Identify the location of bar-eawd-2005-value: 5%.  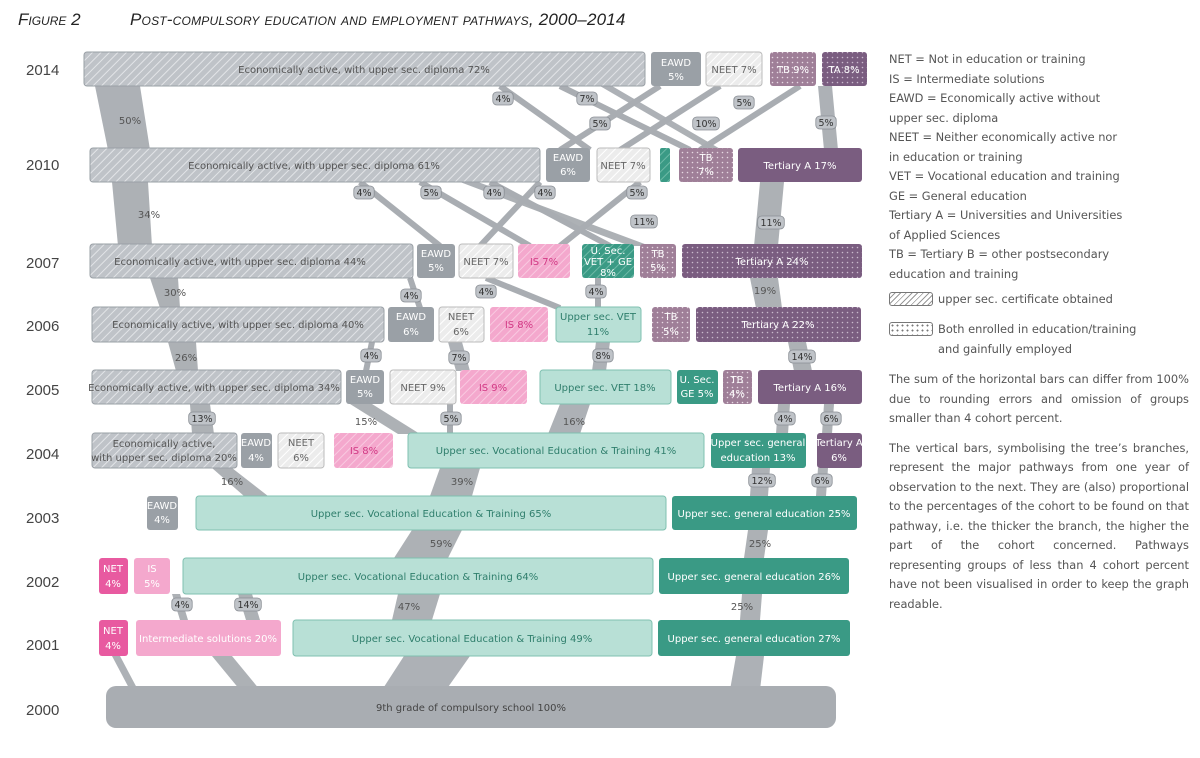
(365, 394).